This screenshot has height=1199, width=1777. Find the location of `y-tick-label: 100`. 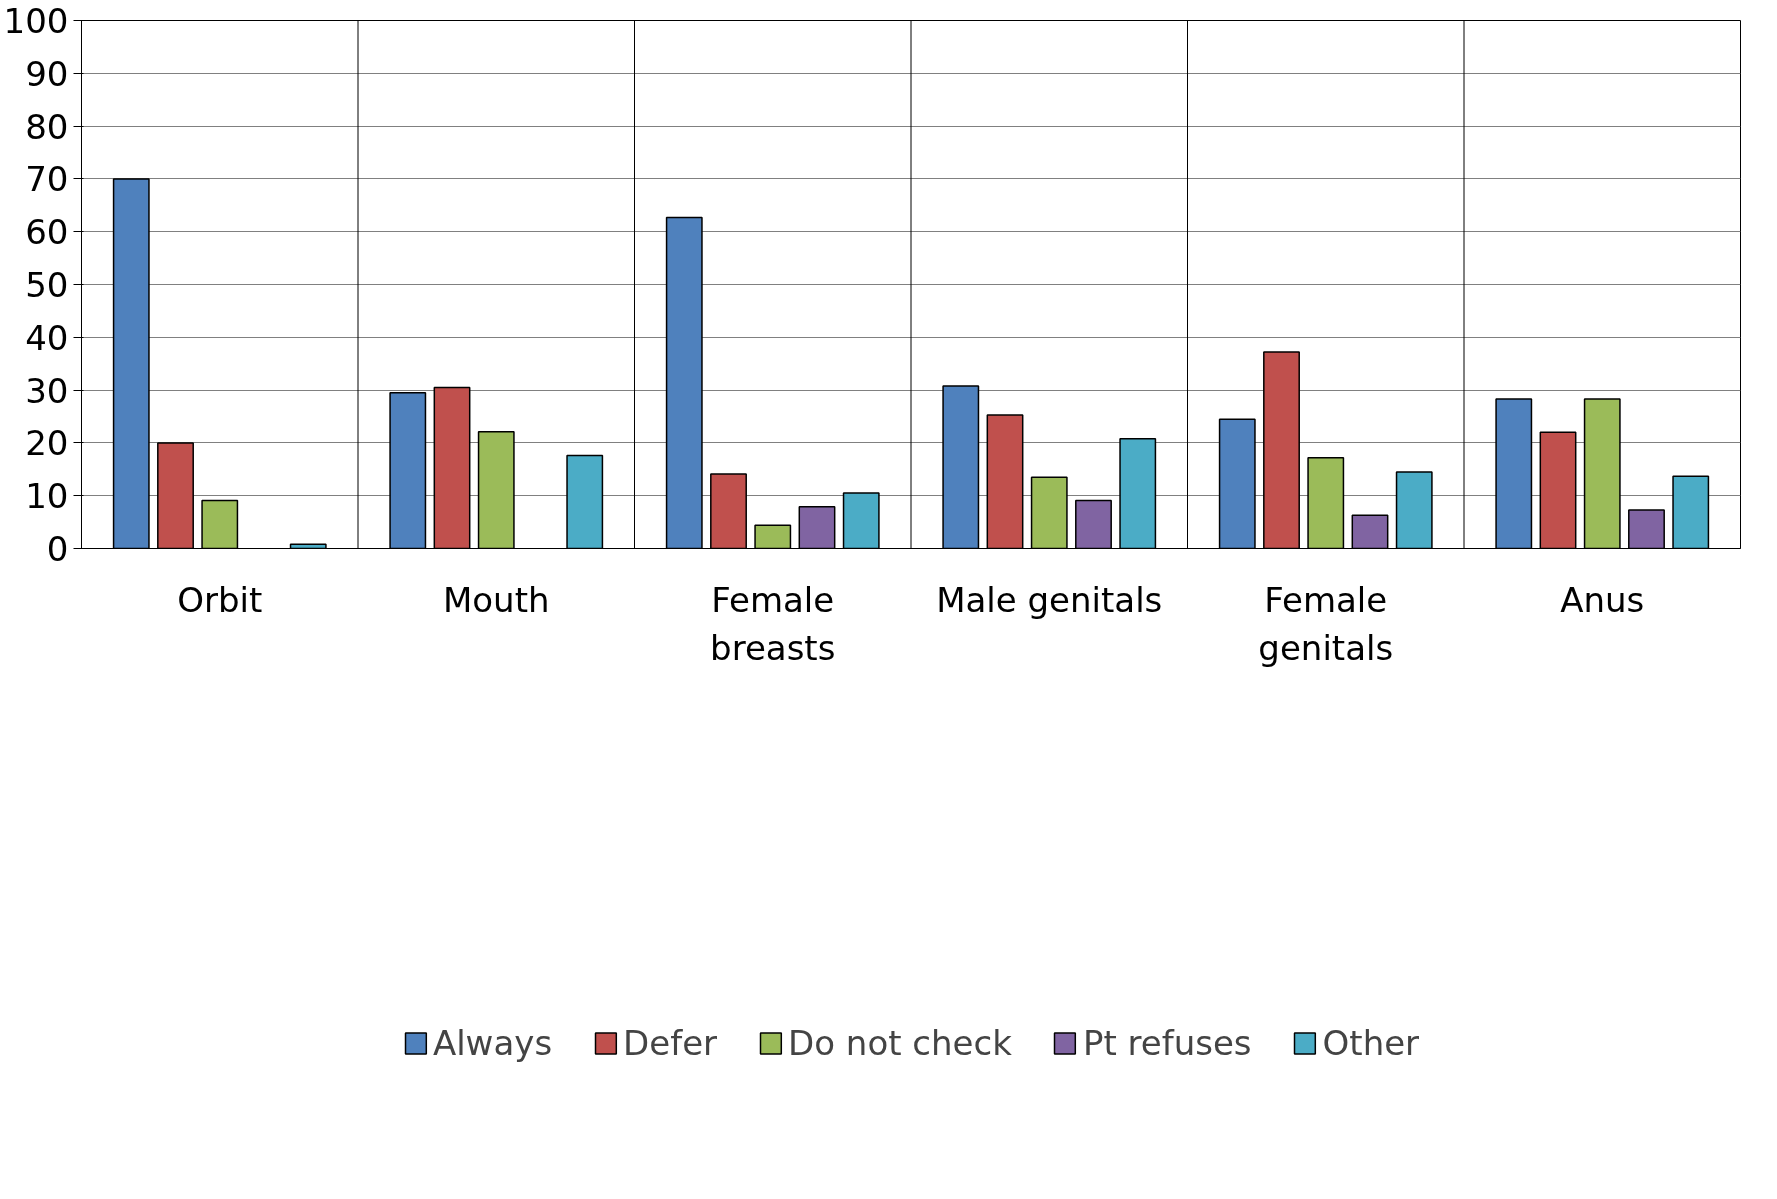

y-tick-label: 100 is located at coordinates (36, 21).